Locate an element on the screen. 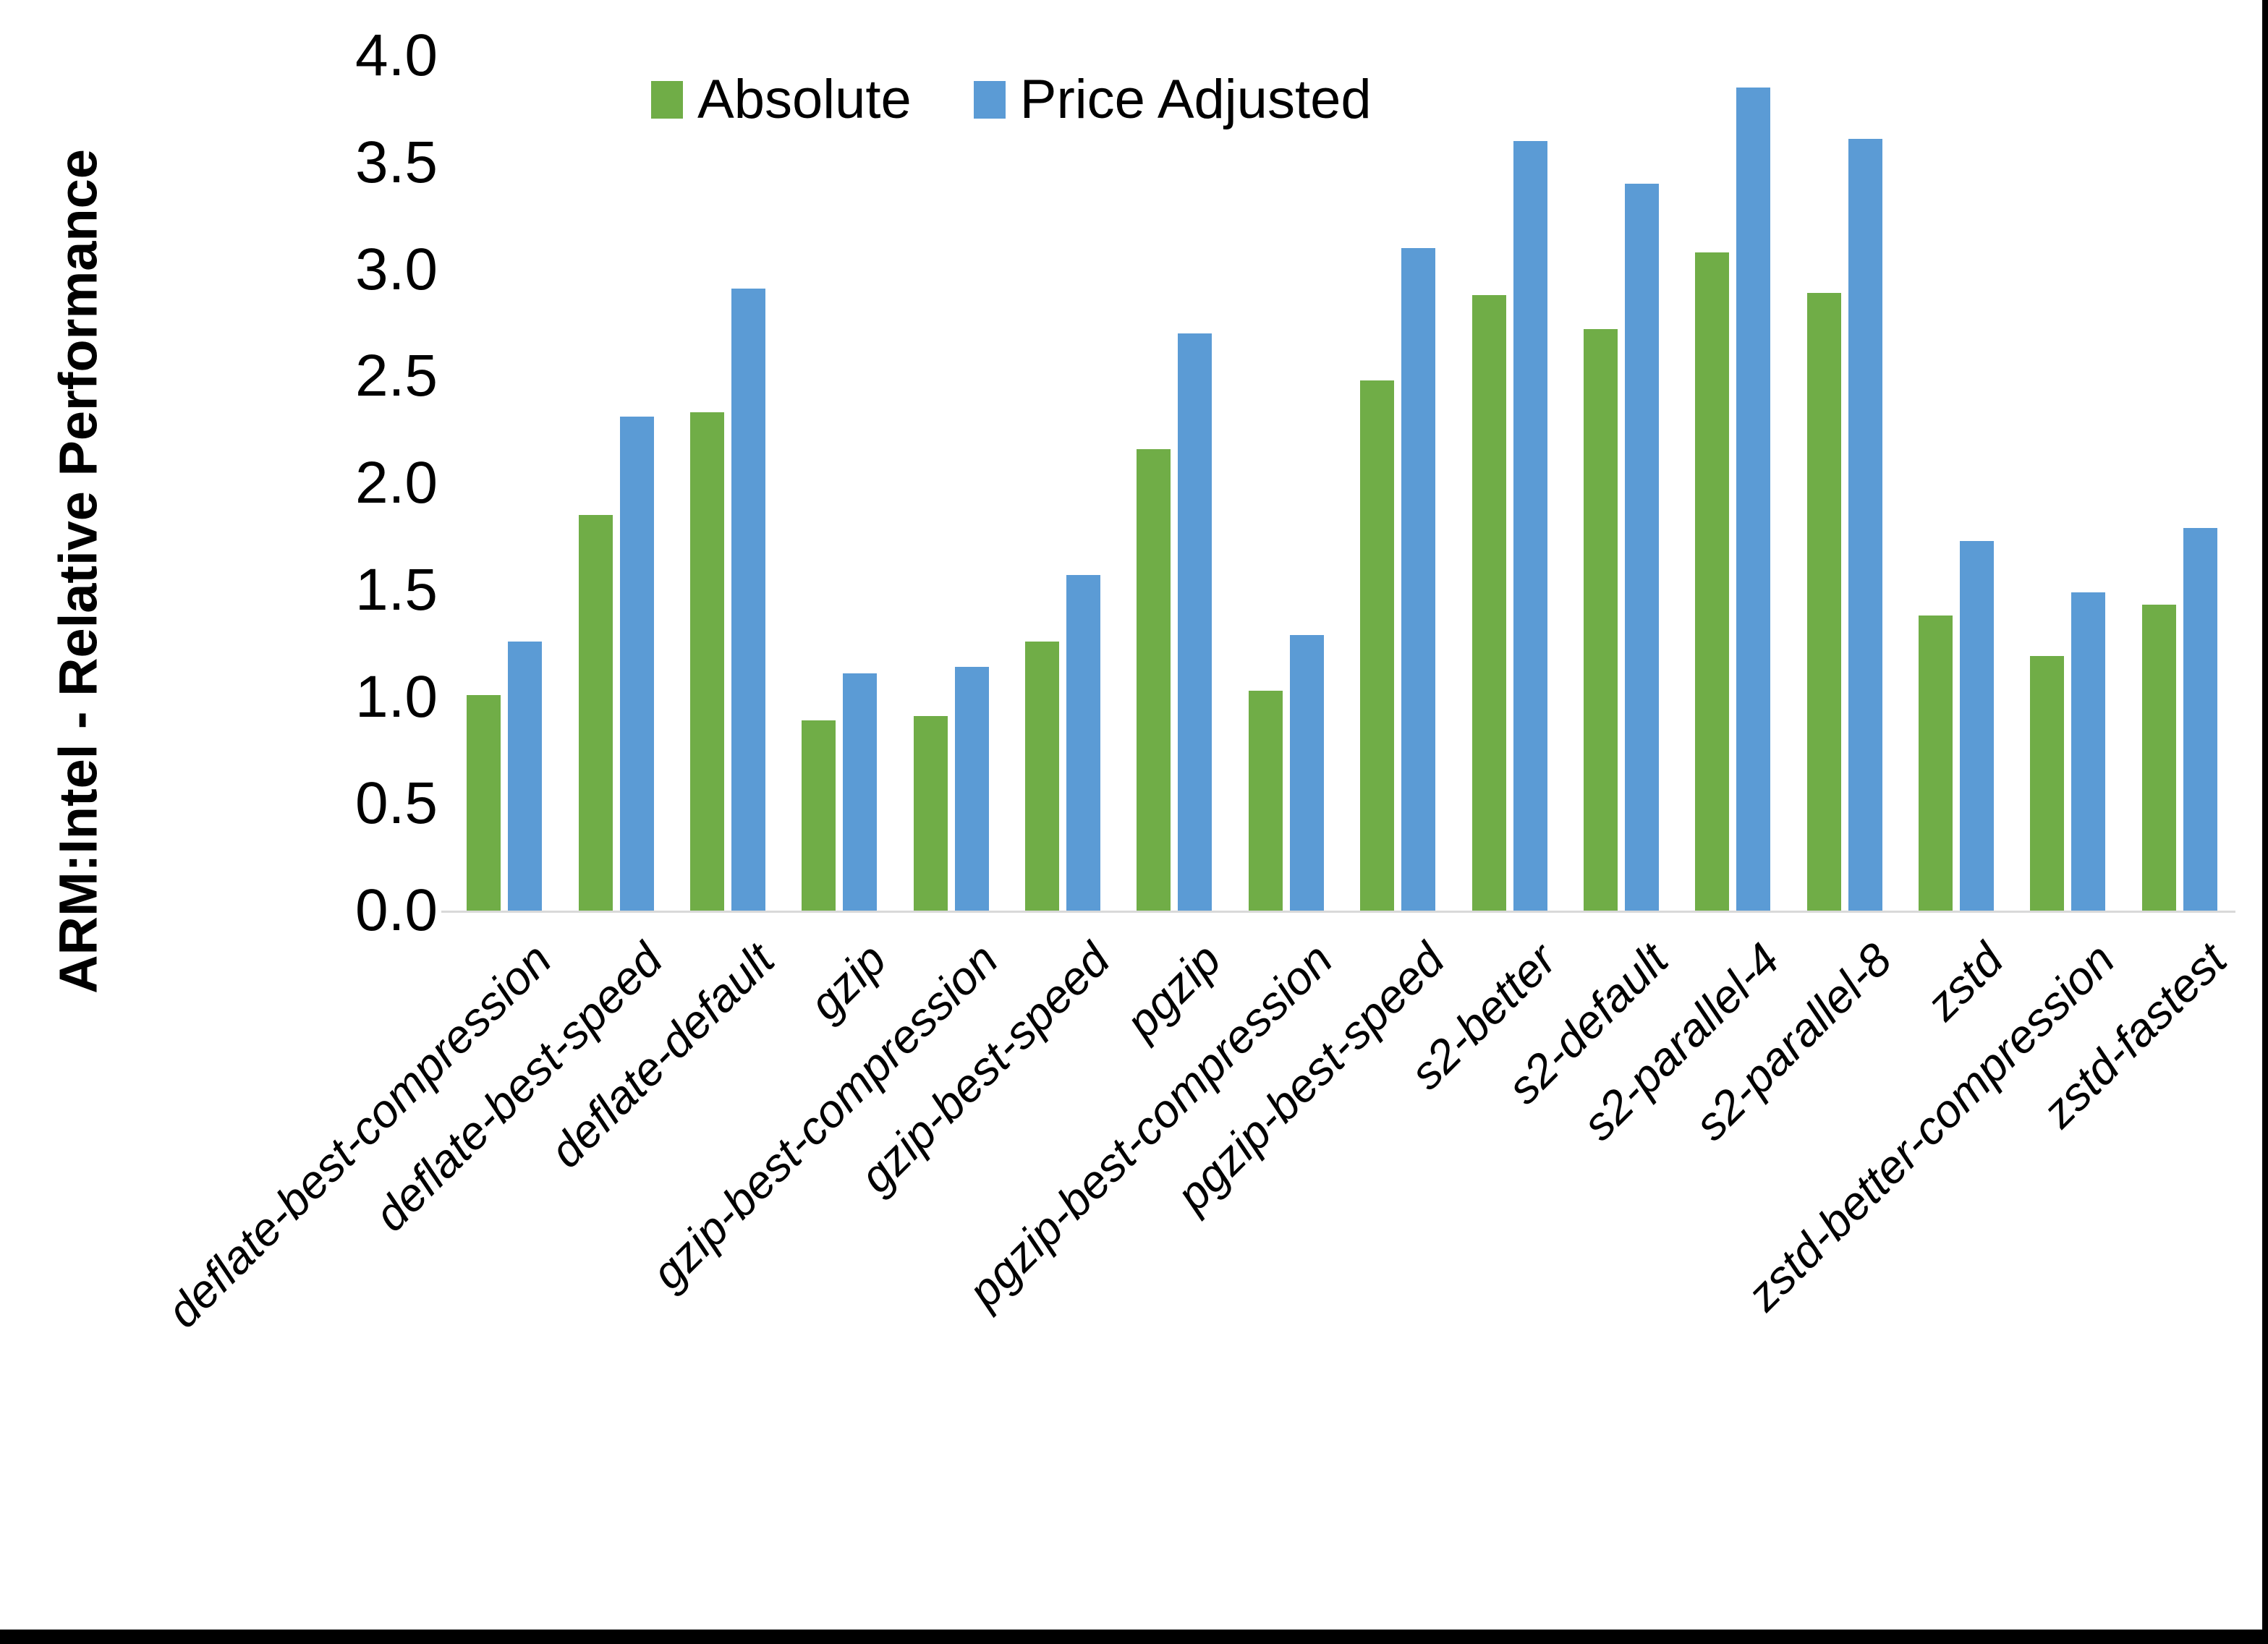 This screenshot has height=1644, width=2268. bar-price-adjusted-deflate-best-compression is located at coordinates (525, 776).